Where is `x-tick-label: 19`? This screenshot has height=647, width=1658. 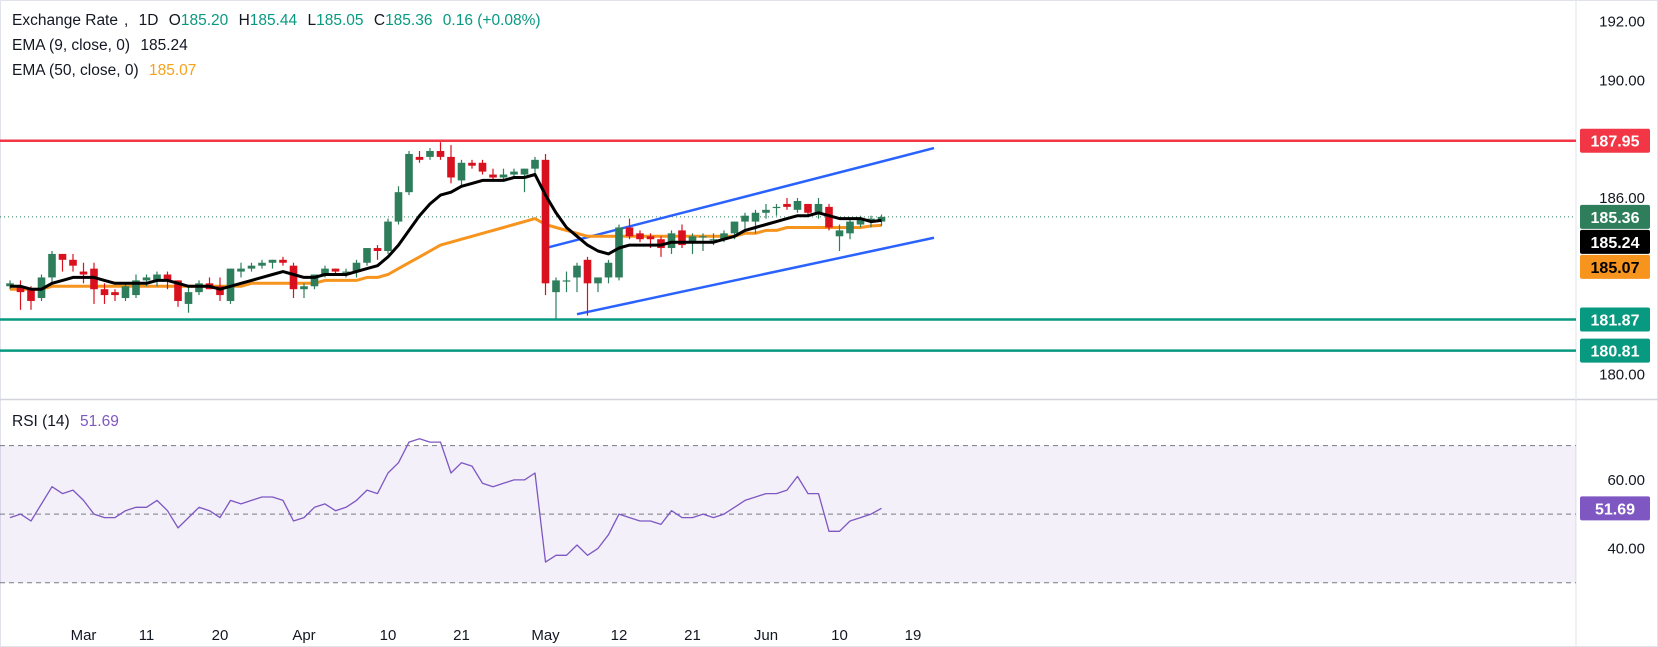 x-tick-label: 19 is located at coordinates (913, 635).